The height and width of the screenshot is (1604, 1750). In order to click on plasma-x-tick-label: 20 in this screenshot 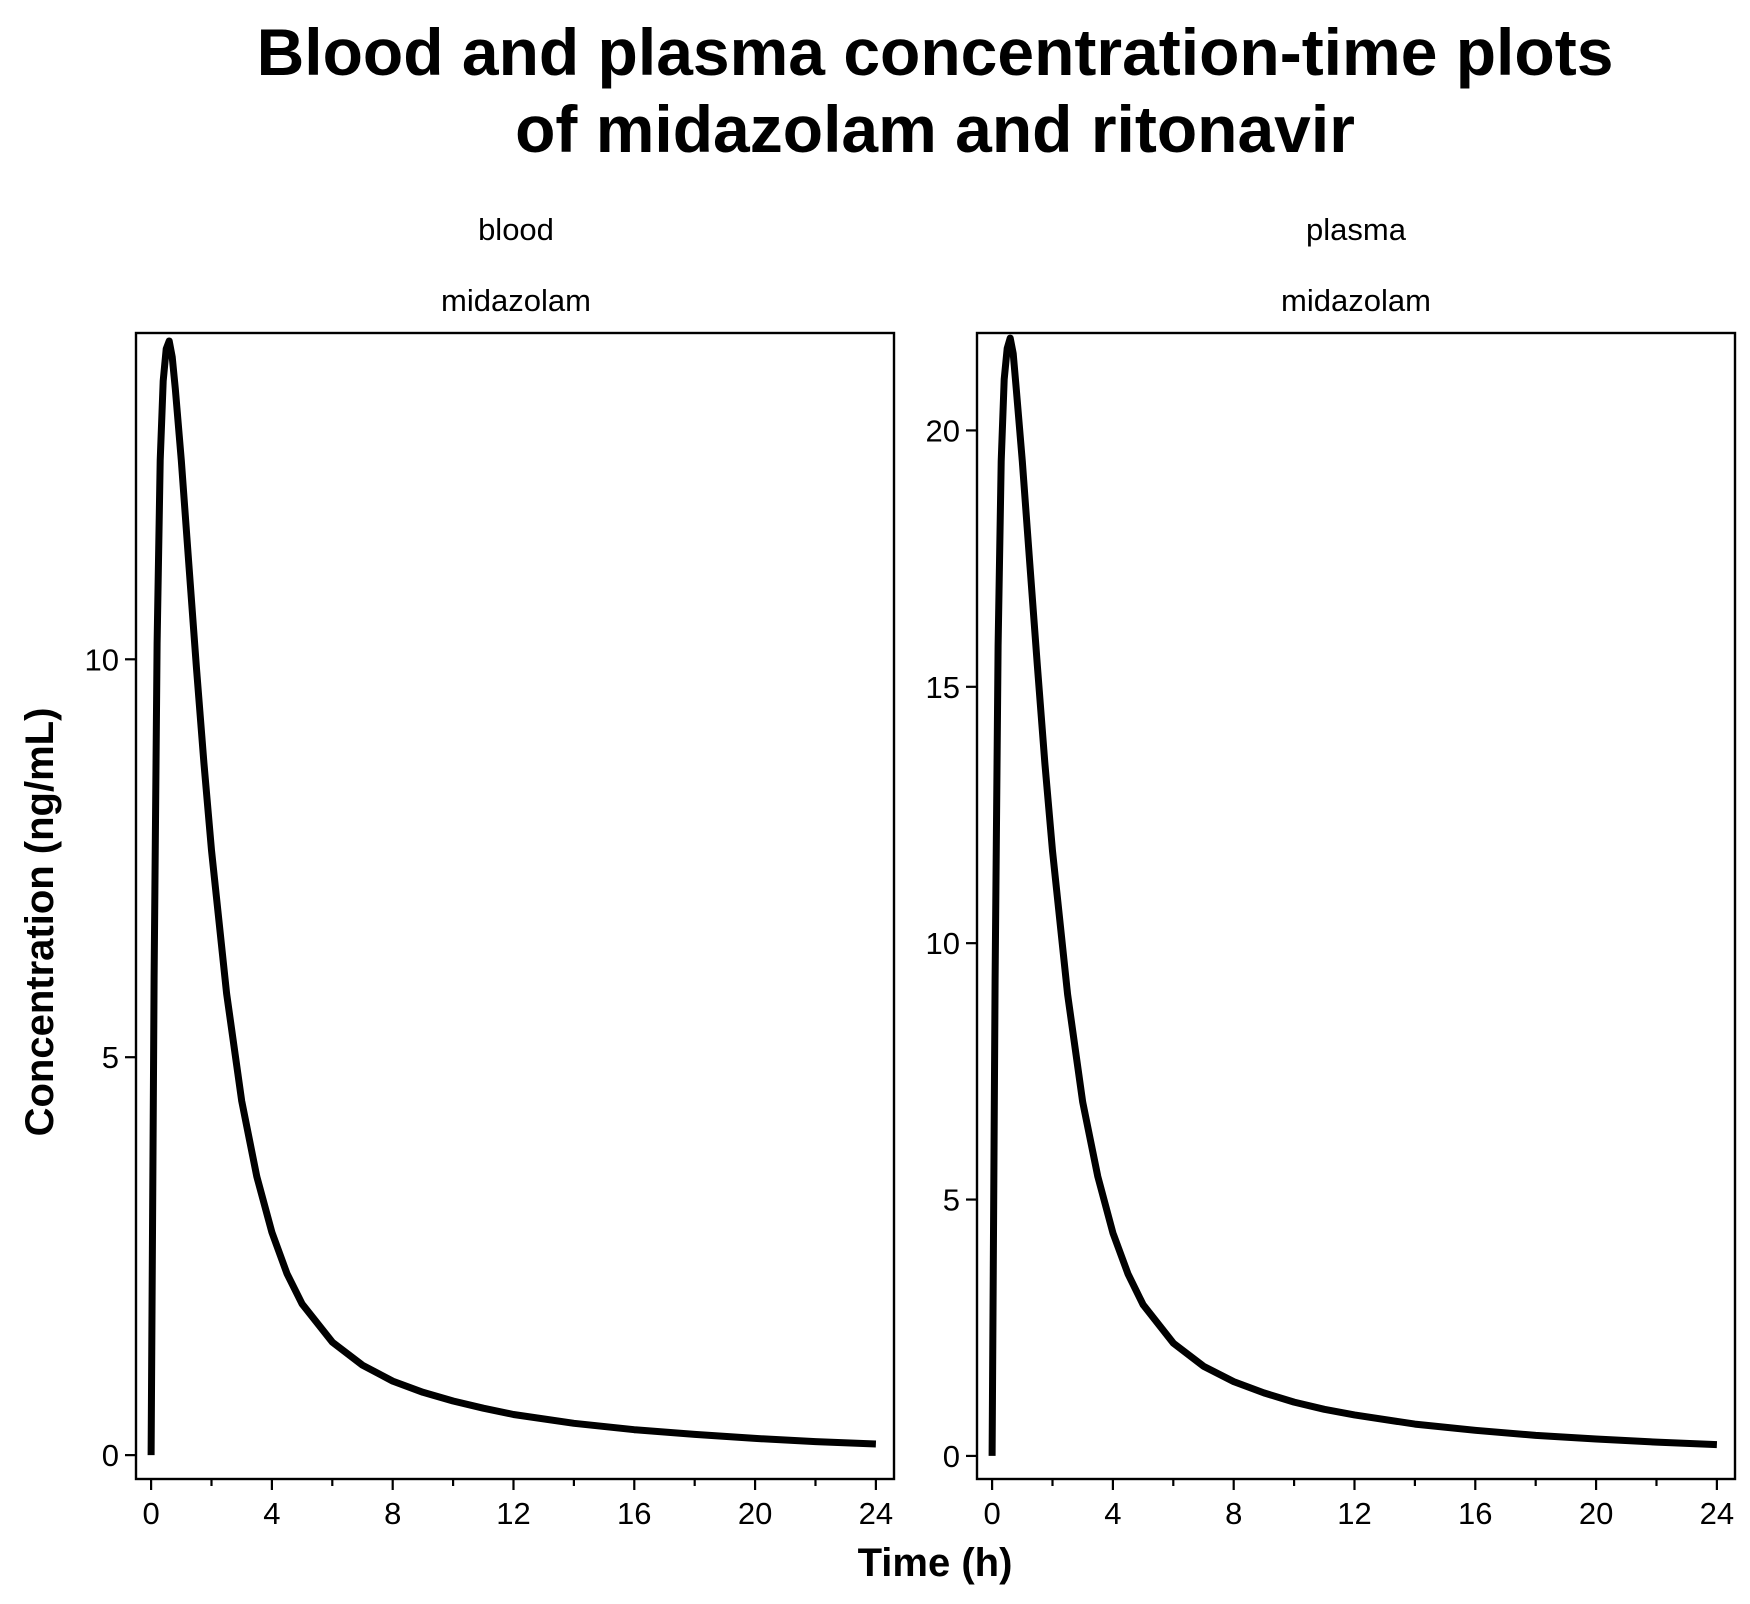, I will do `click(1596, 1513)`.